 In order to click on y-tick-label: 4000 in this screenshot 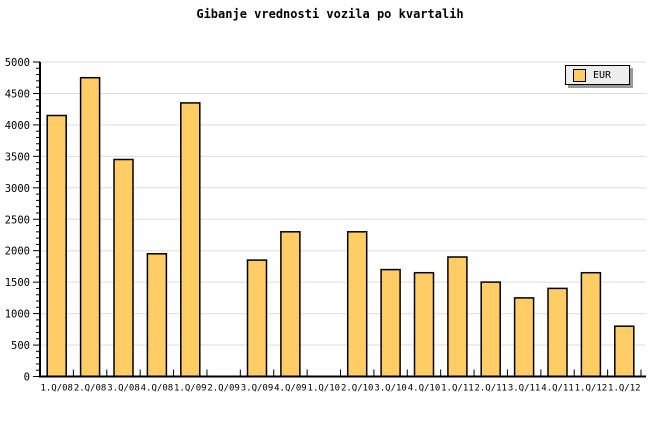, I will do `click(17, 126)`.